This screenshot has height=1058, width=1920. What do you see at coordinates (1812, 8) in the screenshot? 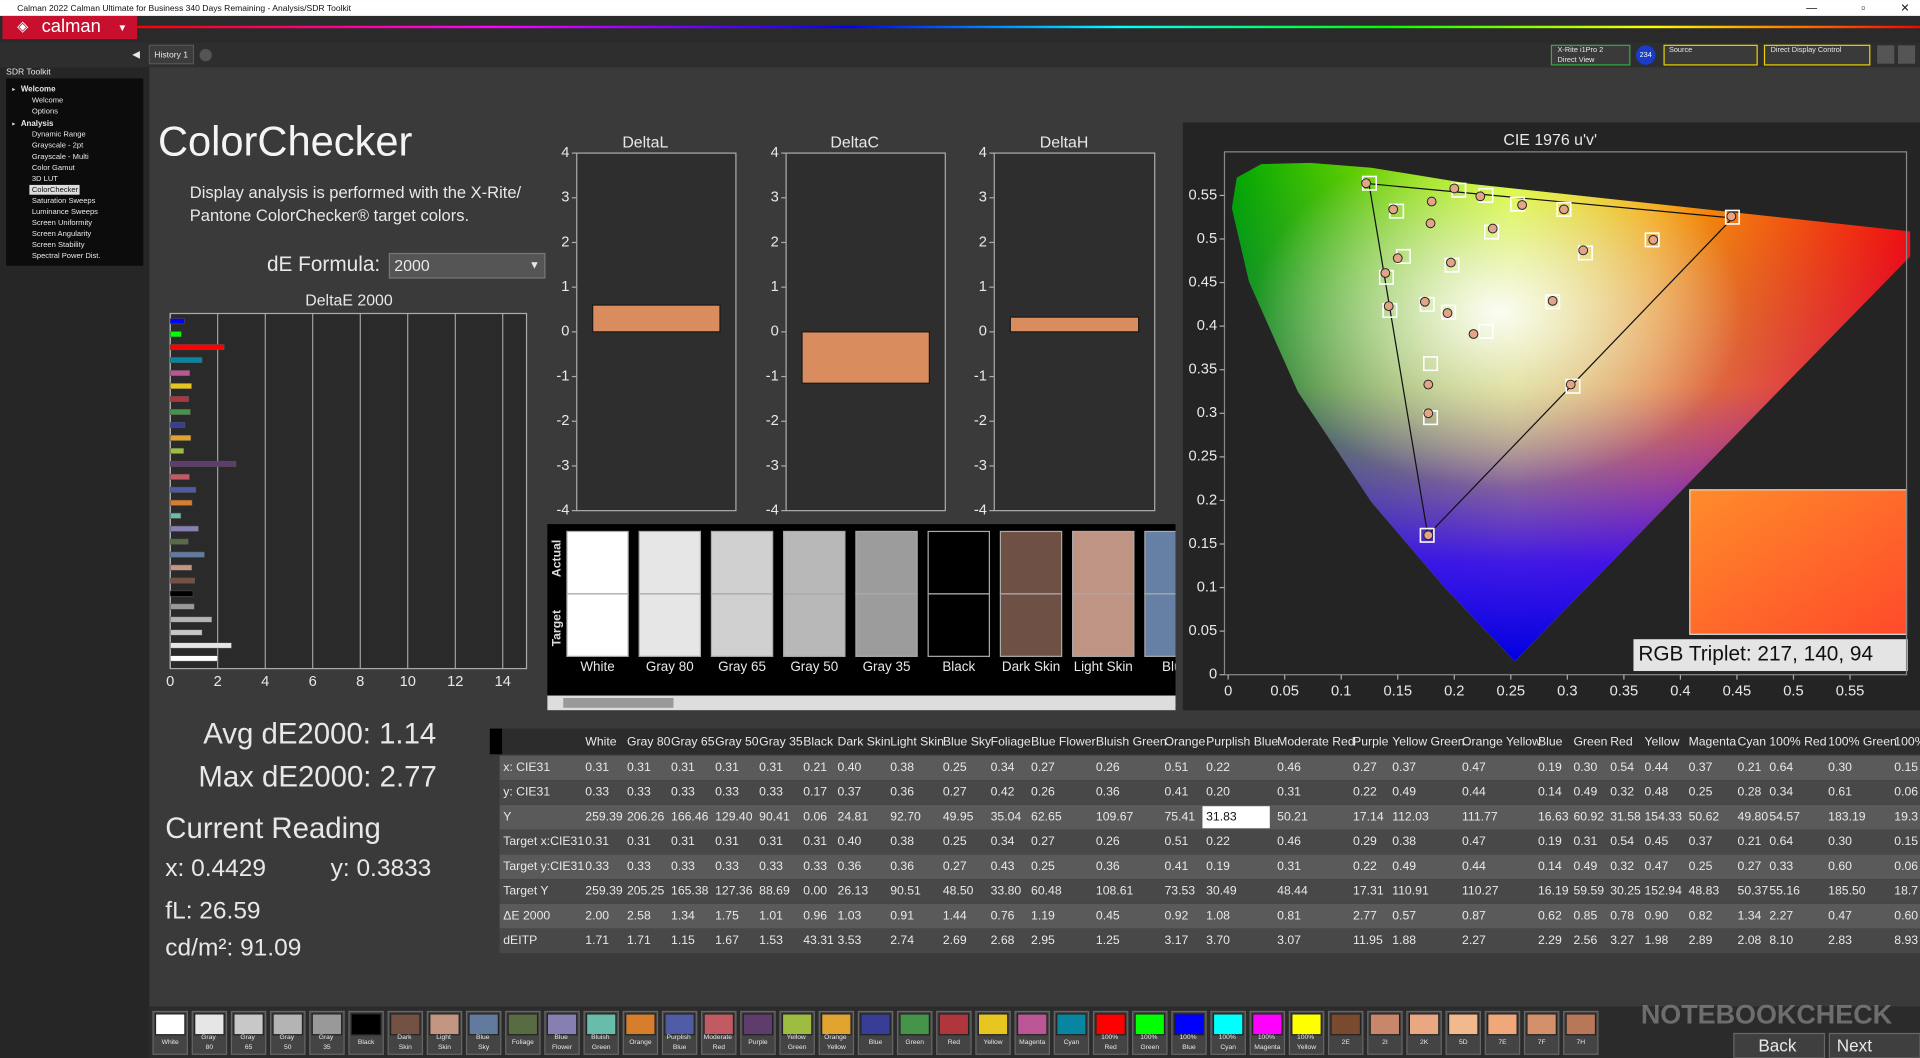
I see `minimize-button: —` at bounding box center [1812, 8].